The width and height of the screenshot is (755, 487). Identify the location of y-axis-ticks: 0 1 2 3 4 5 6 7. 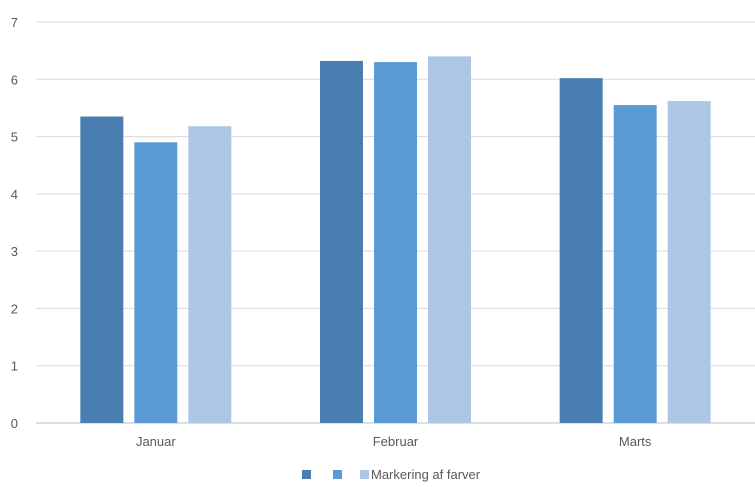
(14, 223).